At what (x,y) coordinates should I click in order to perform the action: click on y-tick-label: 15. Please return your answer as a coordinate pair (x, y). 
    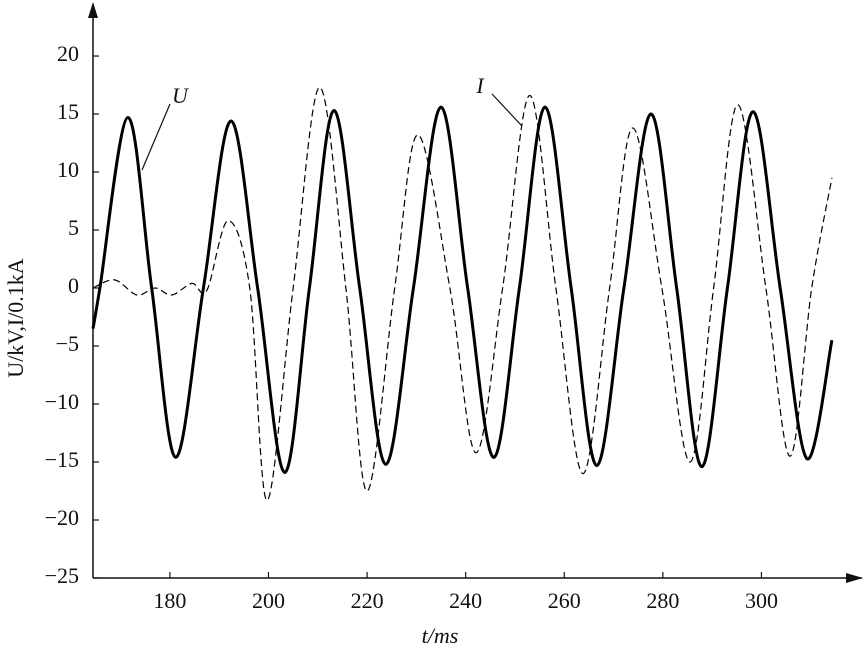
    Looking at the image, I should click on (68, 111).